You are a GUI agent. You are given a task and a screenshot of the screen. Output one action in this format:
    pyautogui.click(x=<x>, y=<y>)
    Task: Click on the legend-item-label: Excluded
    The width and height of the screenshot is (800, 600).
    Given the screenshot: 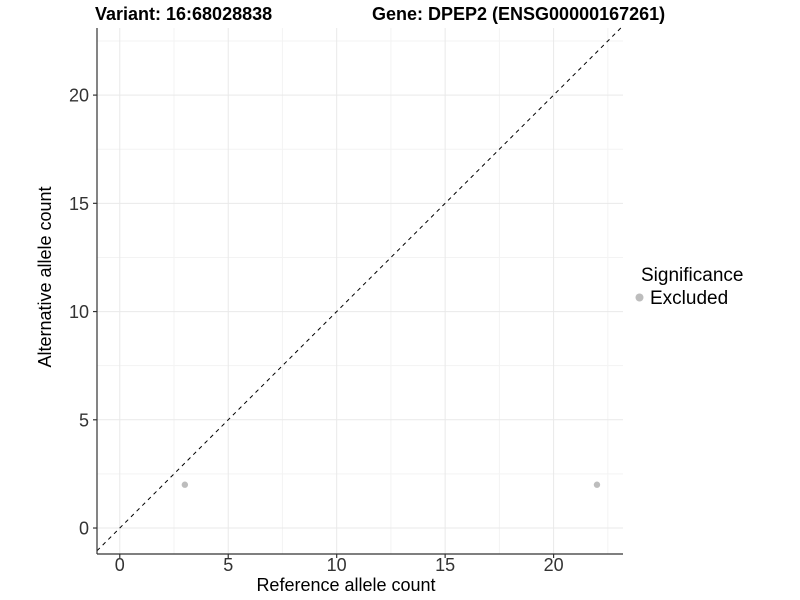 What is the action you would take?
    pyautogui.click(x=689, y=298)
    